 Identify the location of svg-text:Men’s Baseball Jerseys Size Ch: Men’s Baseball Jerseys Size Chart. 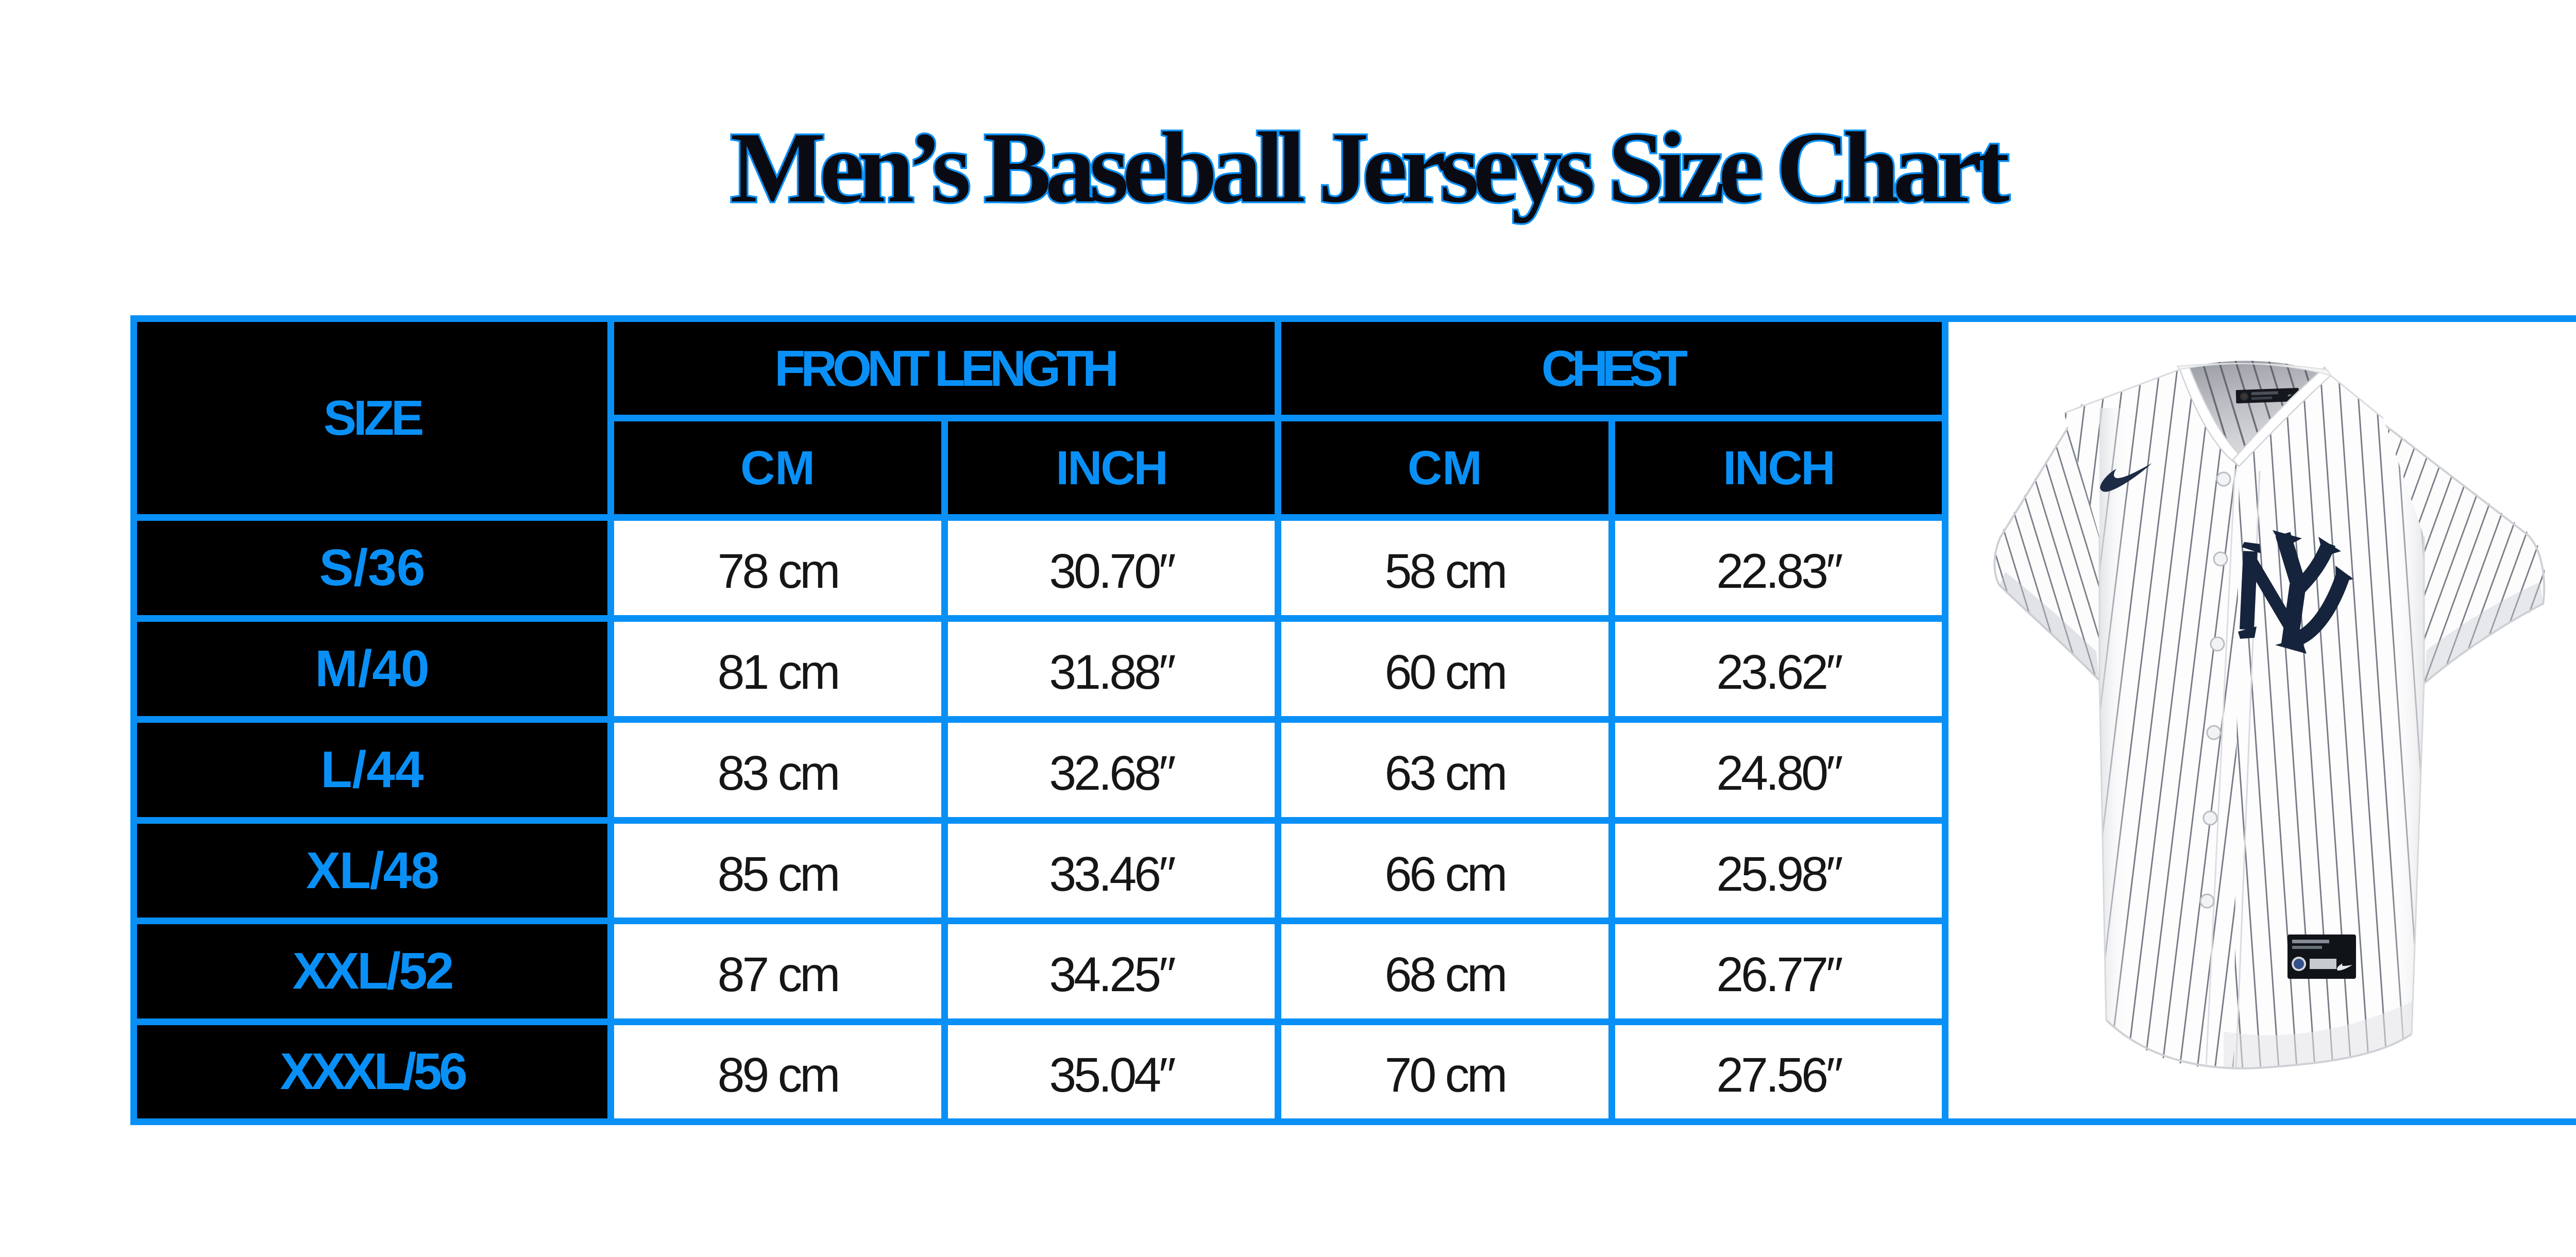
(1370, 168).